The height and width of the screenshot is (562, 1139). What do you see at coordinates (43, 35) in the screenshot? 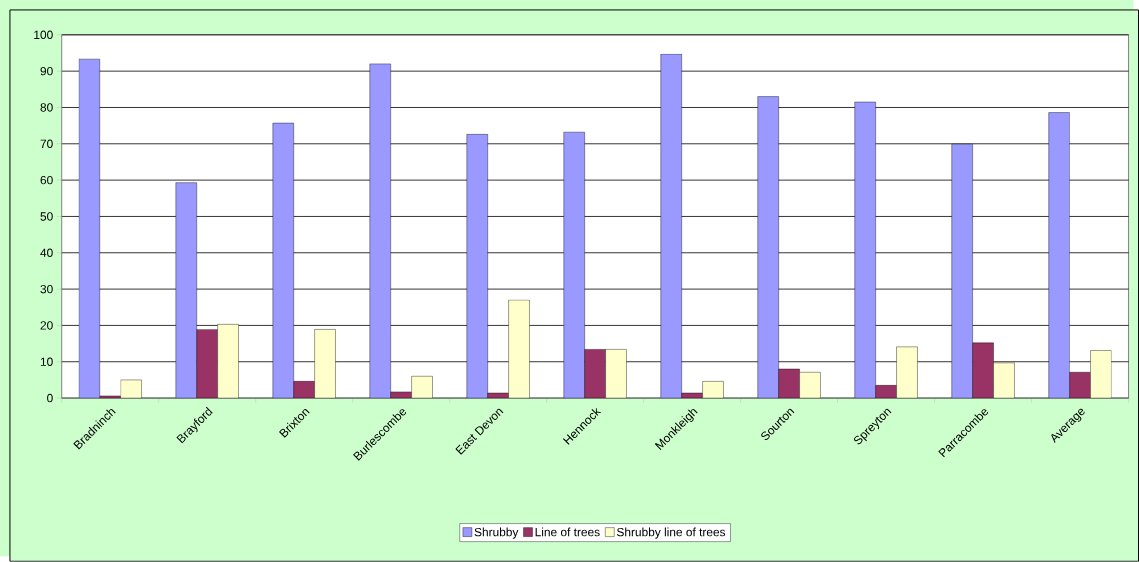
I see `y-tick-label: 100` at bounding box center [43, 35].